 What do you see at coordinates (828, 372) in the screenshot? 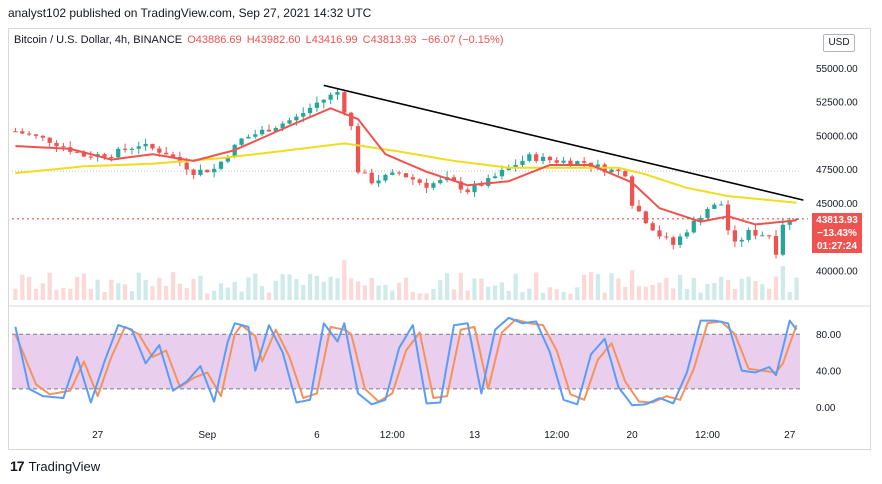
I see `stoch-axis-label: 40.00` at bounding box center [828, 372].